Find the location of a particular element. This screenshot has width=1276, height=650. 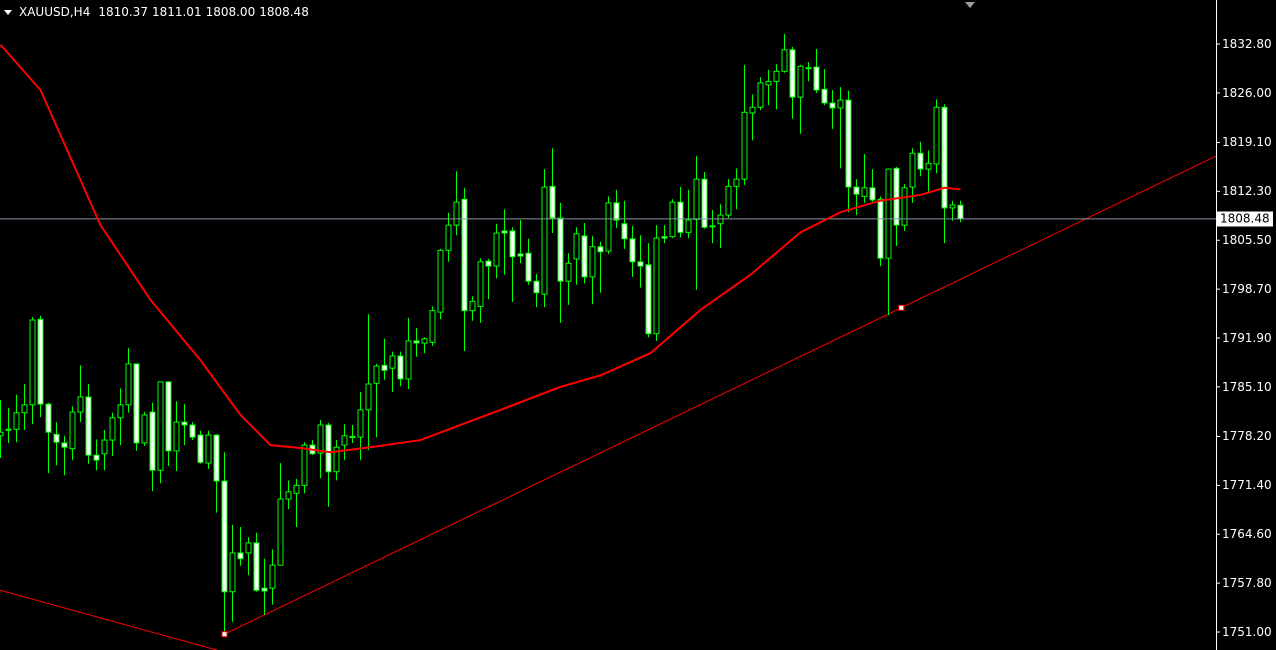

price-axis-label: 1826.00 is located at coordinates (1247, 92).